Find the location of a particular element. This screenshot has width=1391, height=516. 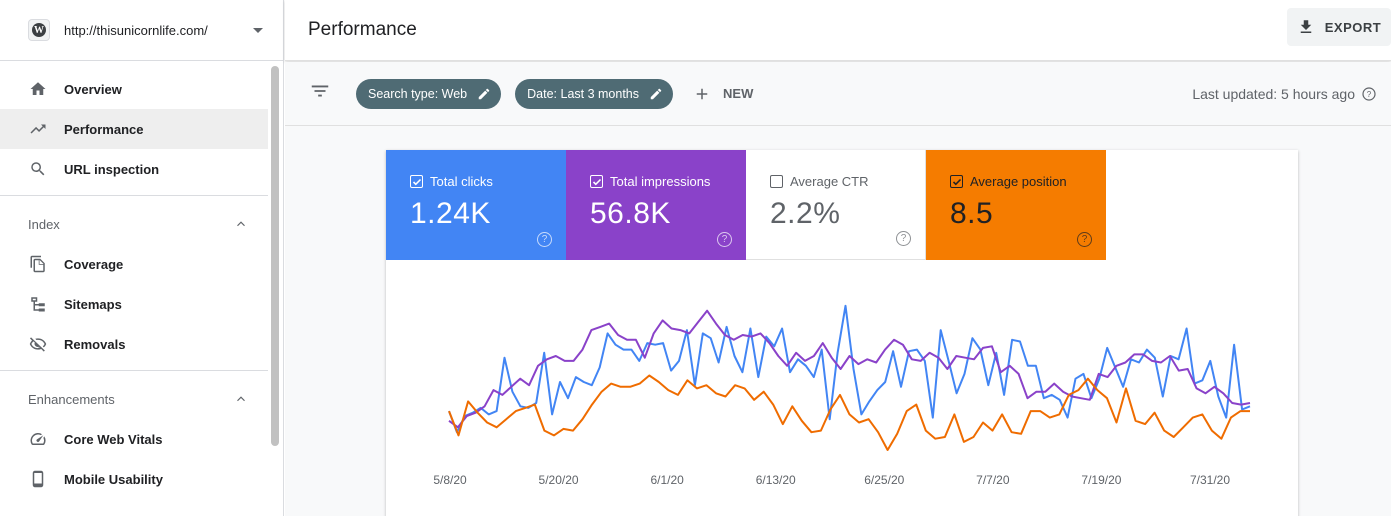

metric-average-ctr: Average CTR 2.2% ? is located at coordinates (836, 205).